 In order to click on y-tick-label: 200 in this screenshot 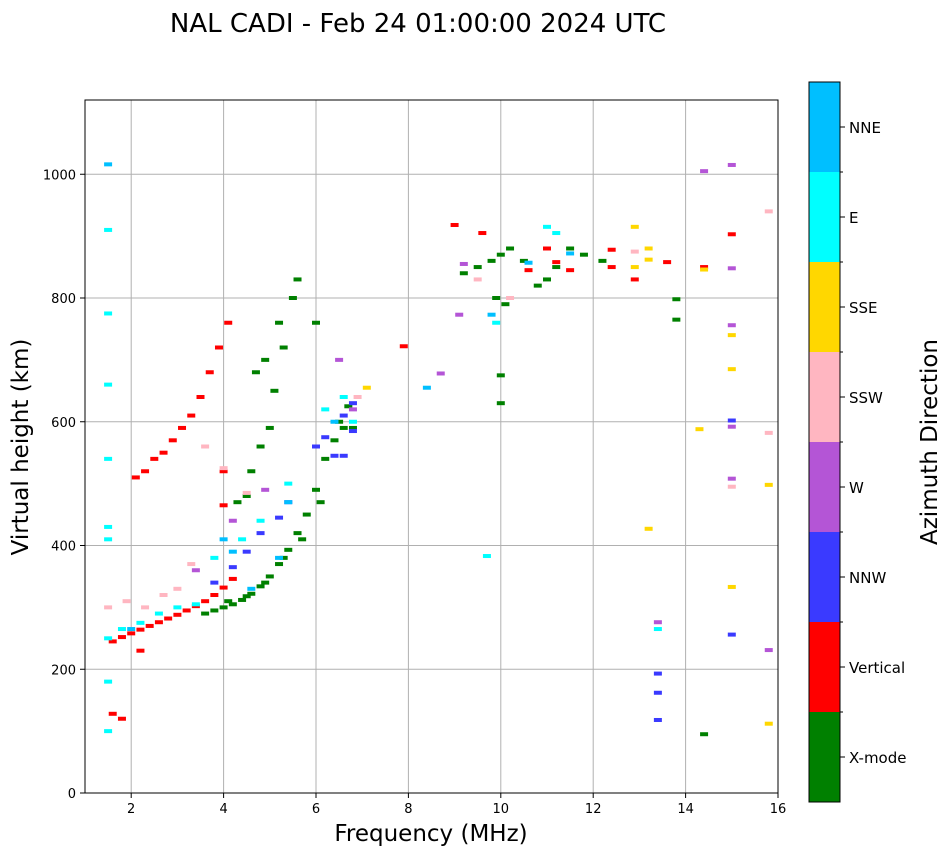, I will do `click(63, 670)`.